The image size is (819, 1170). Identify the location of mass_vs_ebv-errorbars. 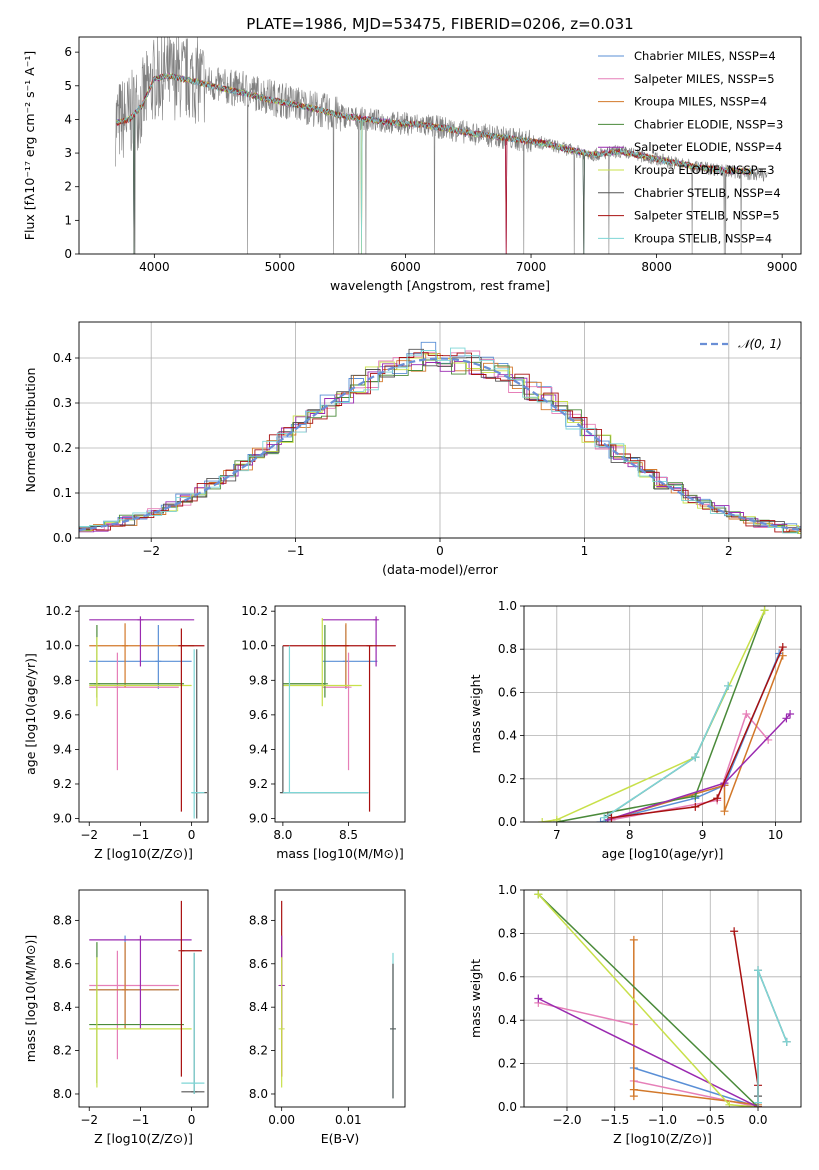
(337, 999).